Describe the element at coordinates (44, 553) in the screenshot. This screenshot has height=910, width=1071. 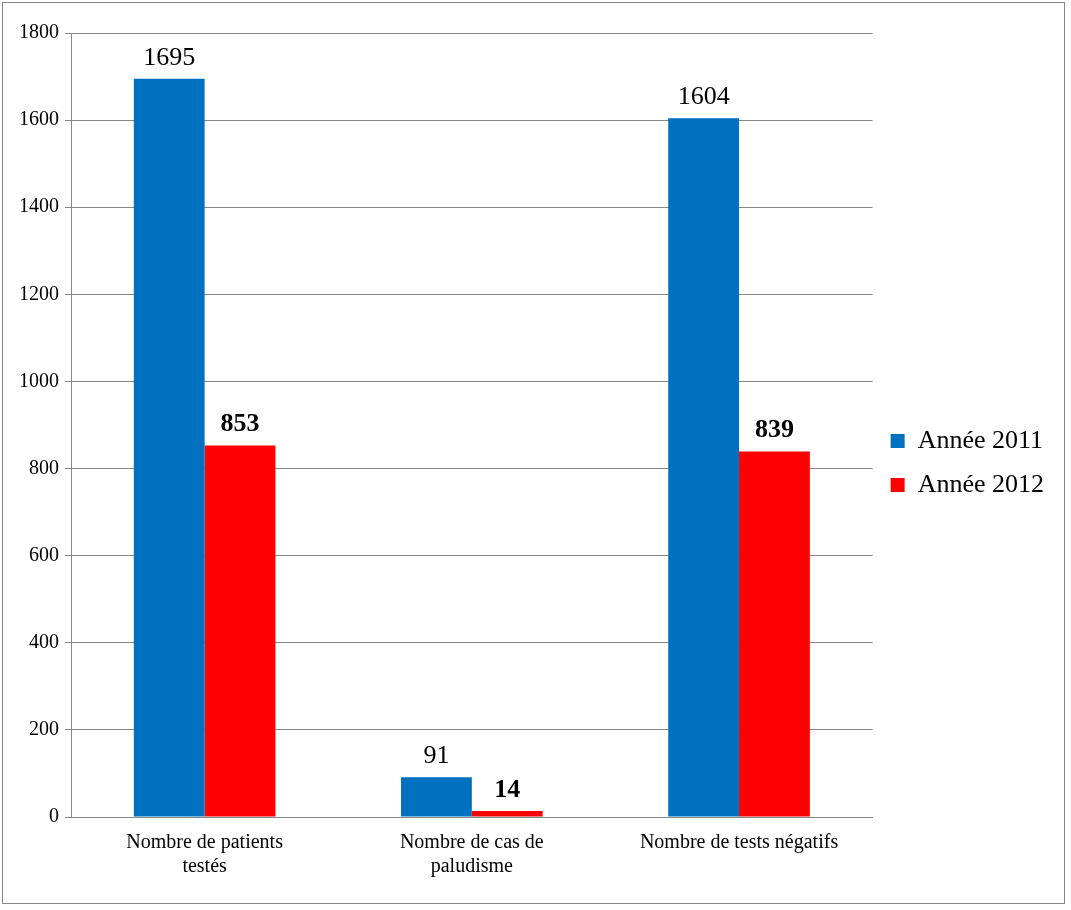
I see `y-tick-label: 600` at that location.